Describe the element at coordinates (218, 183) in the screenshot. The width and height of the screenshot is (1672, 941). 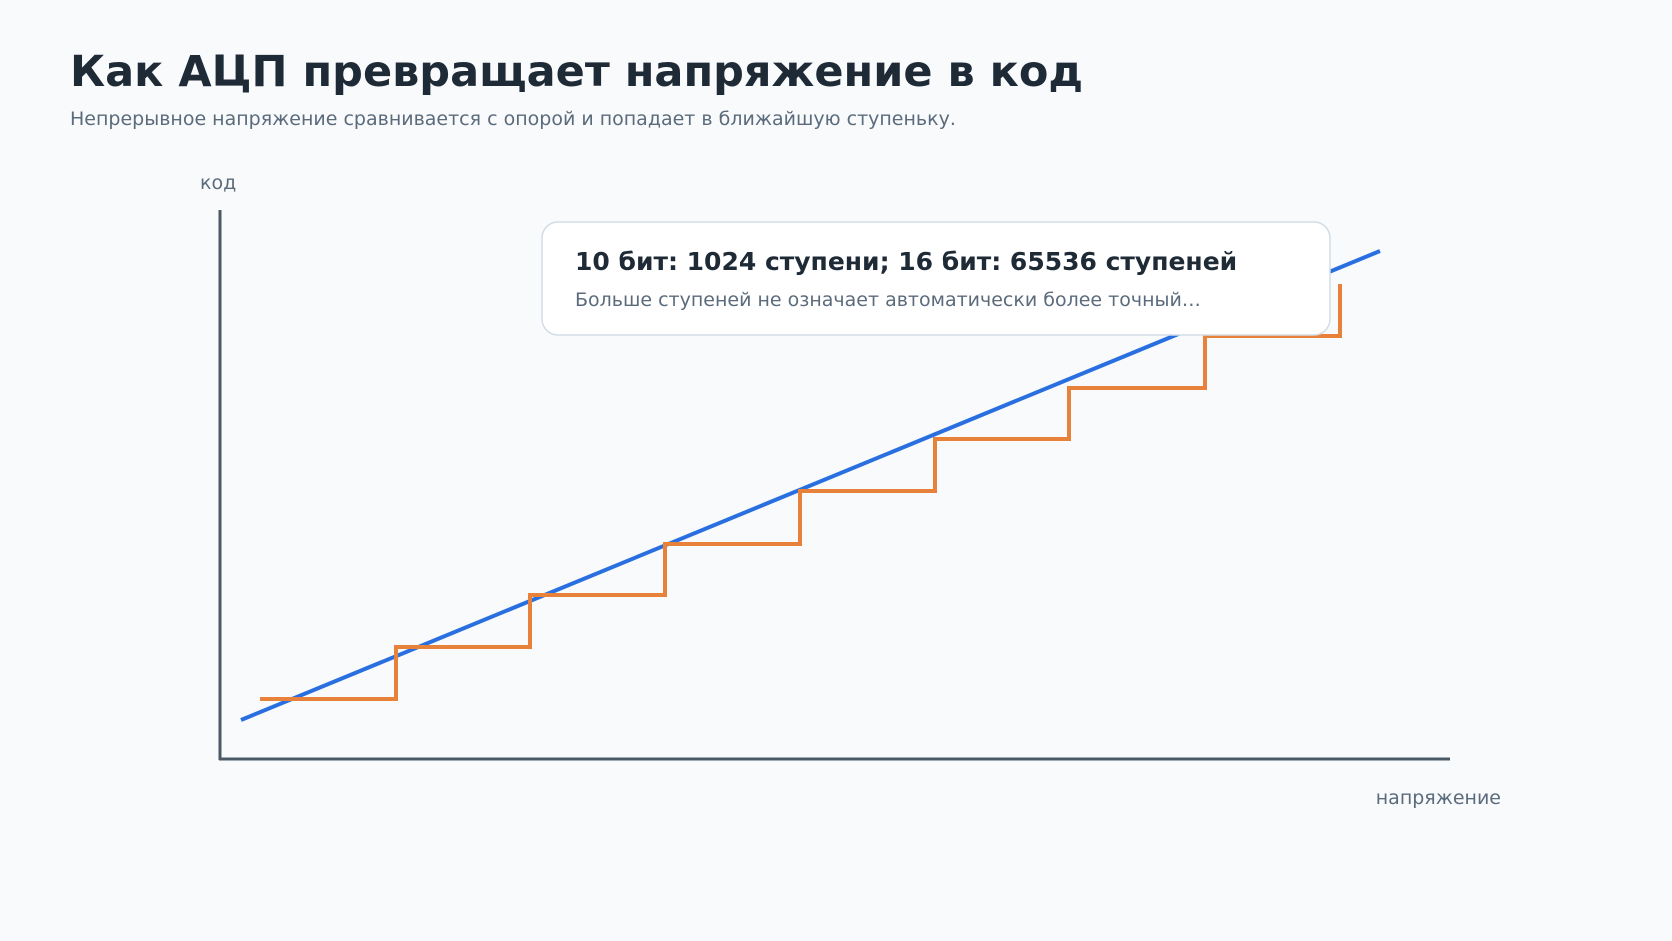
I see `y-axis-label: код` at that location.